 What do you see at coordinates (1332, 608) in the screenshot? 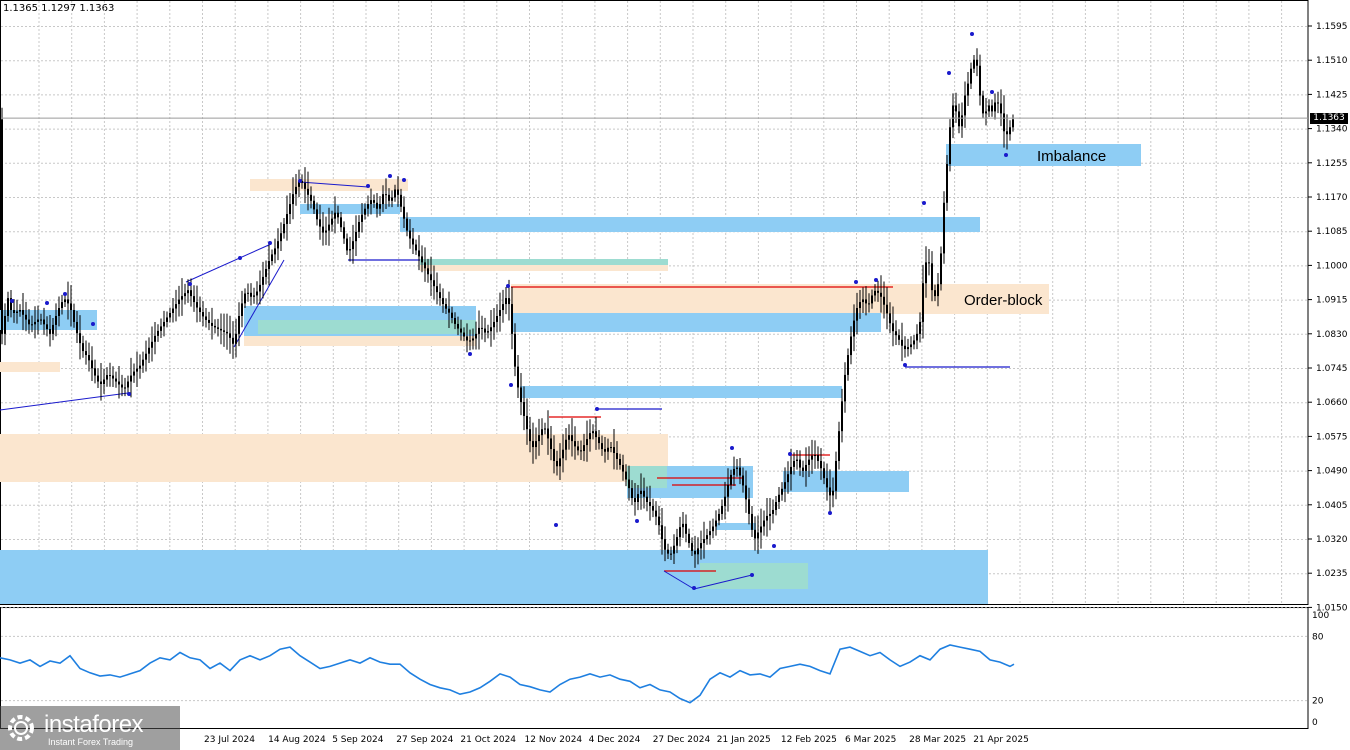
I see `price-tick-label: 1.0150` at bounding box center [1332, 608].